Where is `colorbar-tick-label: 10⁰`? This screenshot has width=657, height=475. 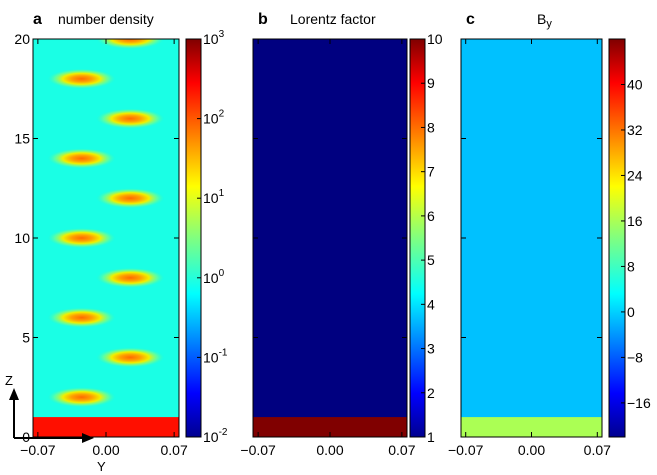
colorbar-tick-label: 10⁰ is located at coordinates (214, 277).